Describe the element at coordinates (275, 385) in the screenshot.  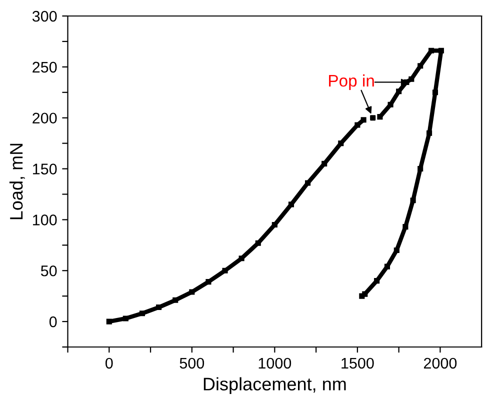
I see `x-axis-title: Displacement, nm` at that location.